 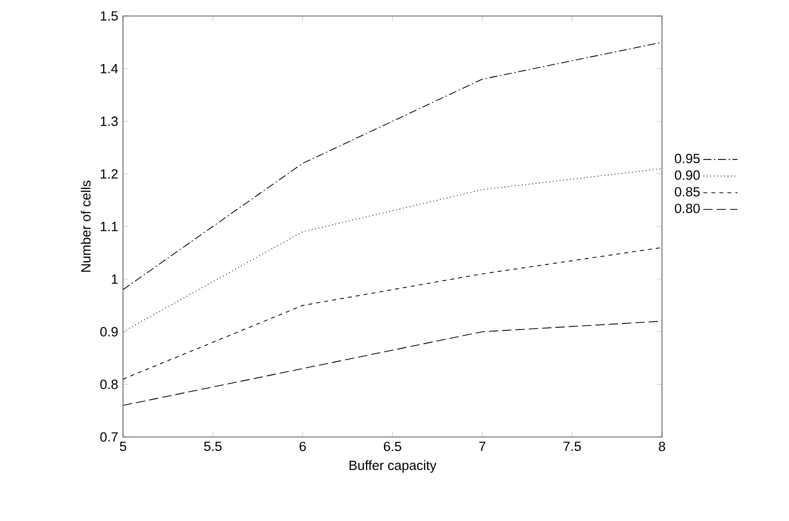 I want to click on y-tick-label: 0.8, so click(x=109, y=385).